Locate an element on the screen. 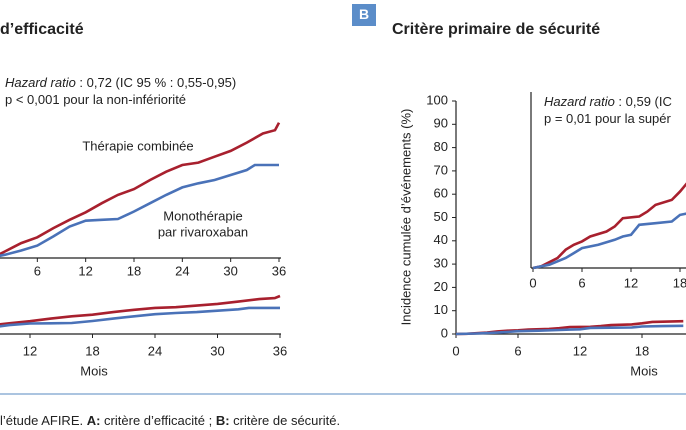  caption-part: B: is located at coordinates (223, 420).